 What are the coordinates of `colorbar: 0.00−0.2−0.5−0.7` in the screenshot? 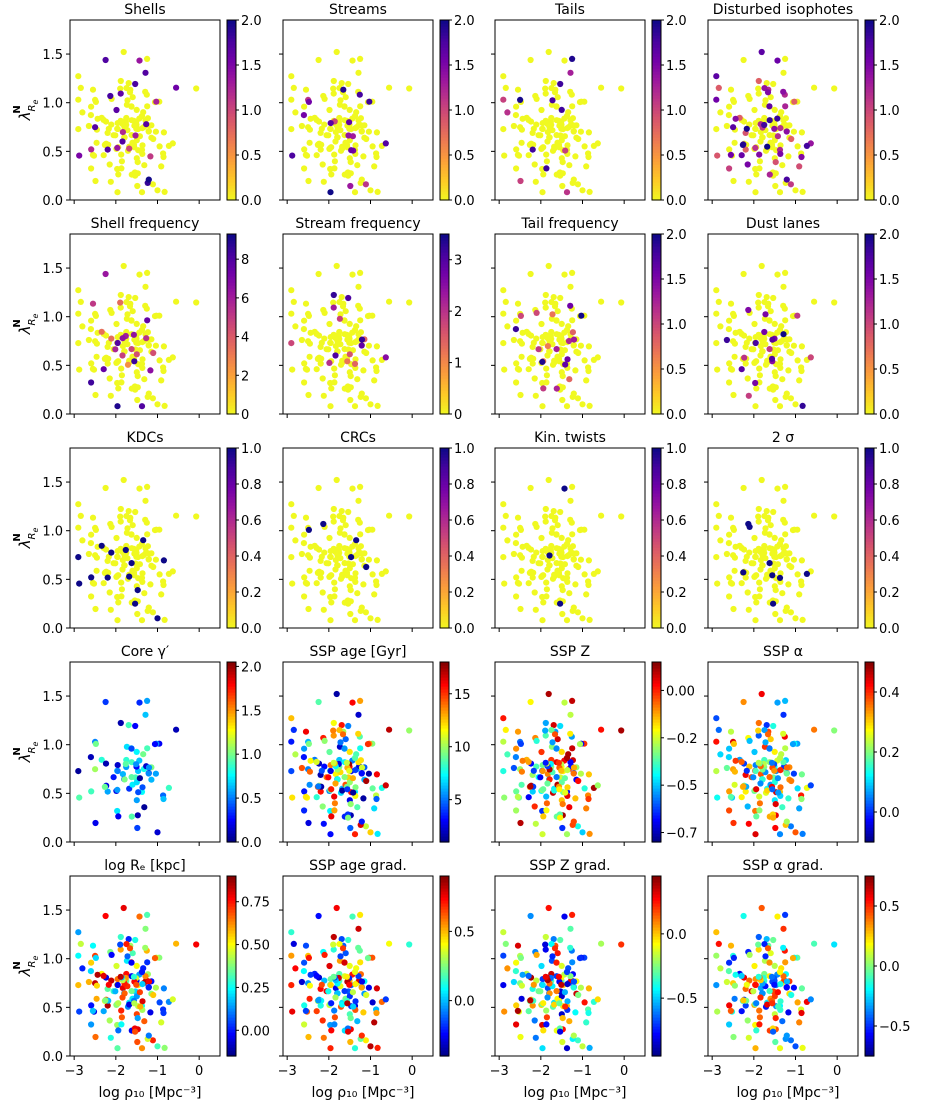 It's located at (674, 752).